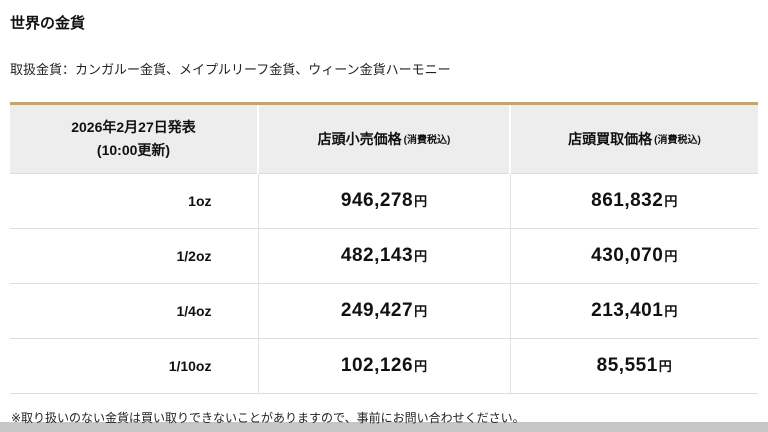 This screenshot has width=768, height=432. What do you see at coordinates (48, 23) in the screenshot?
I see `page-title: 世界の金貨` at bounding box center [48, 23].